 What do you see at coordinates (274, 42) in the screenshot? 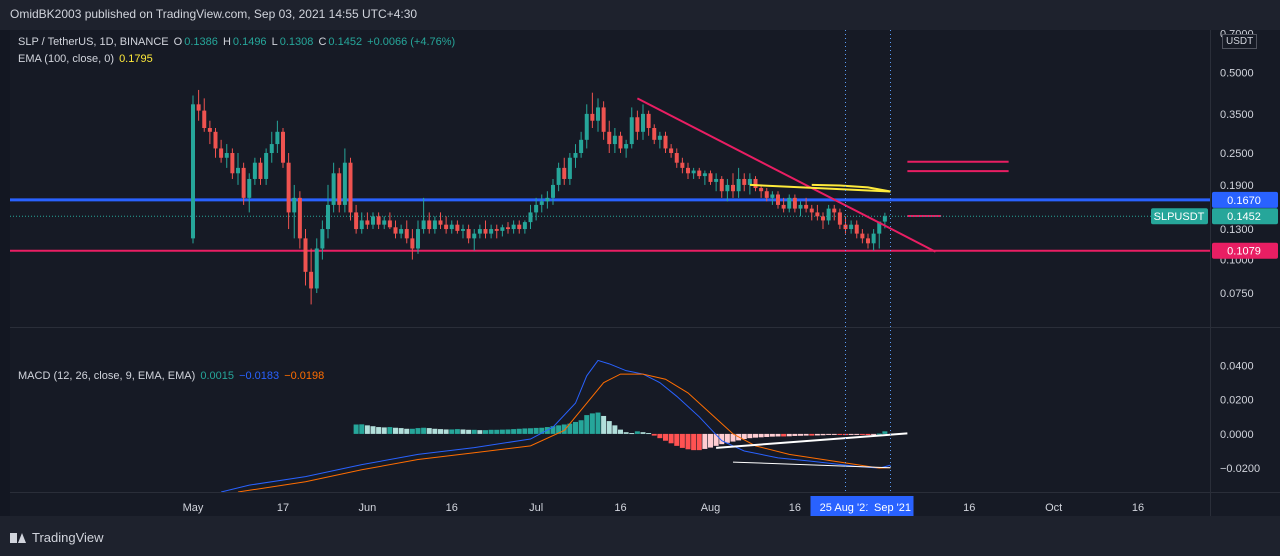
I see `low-label: L` at bounding box center [274, 42].